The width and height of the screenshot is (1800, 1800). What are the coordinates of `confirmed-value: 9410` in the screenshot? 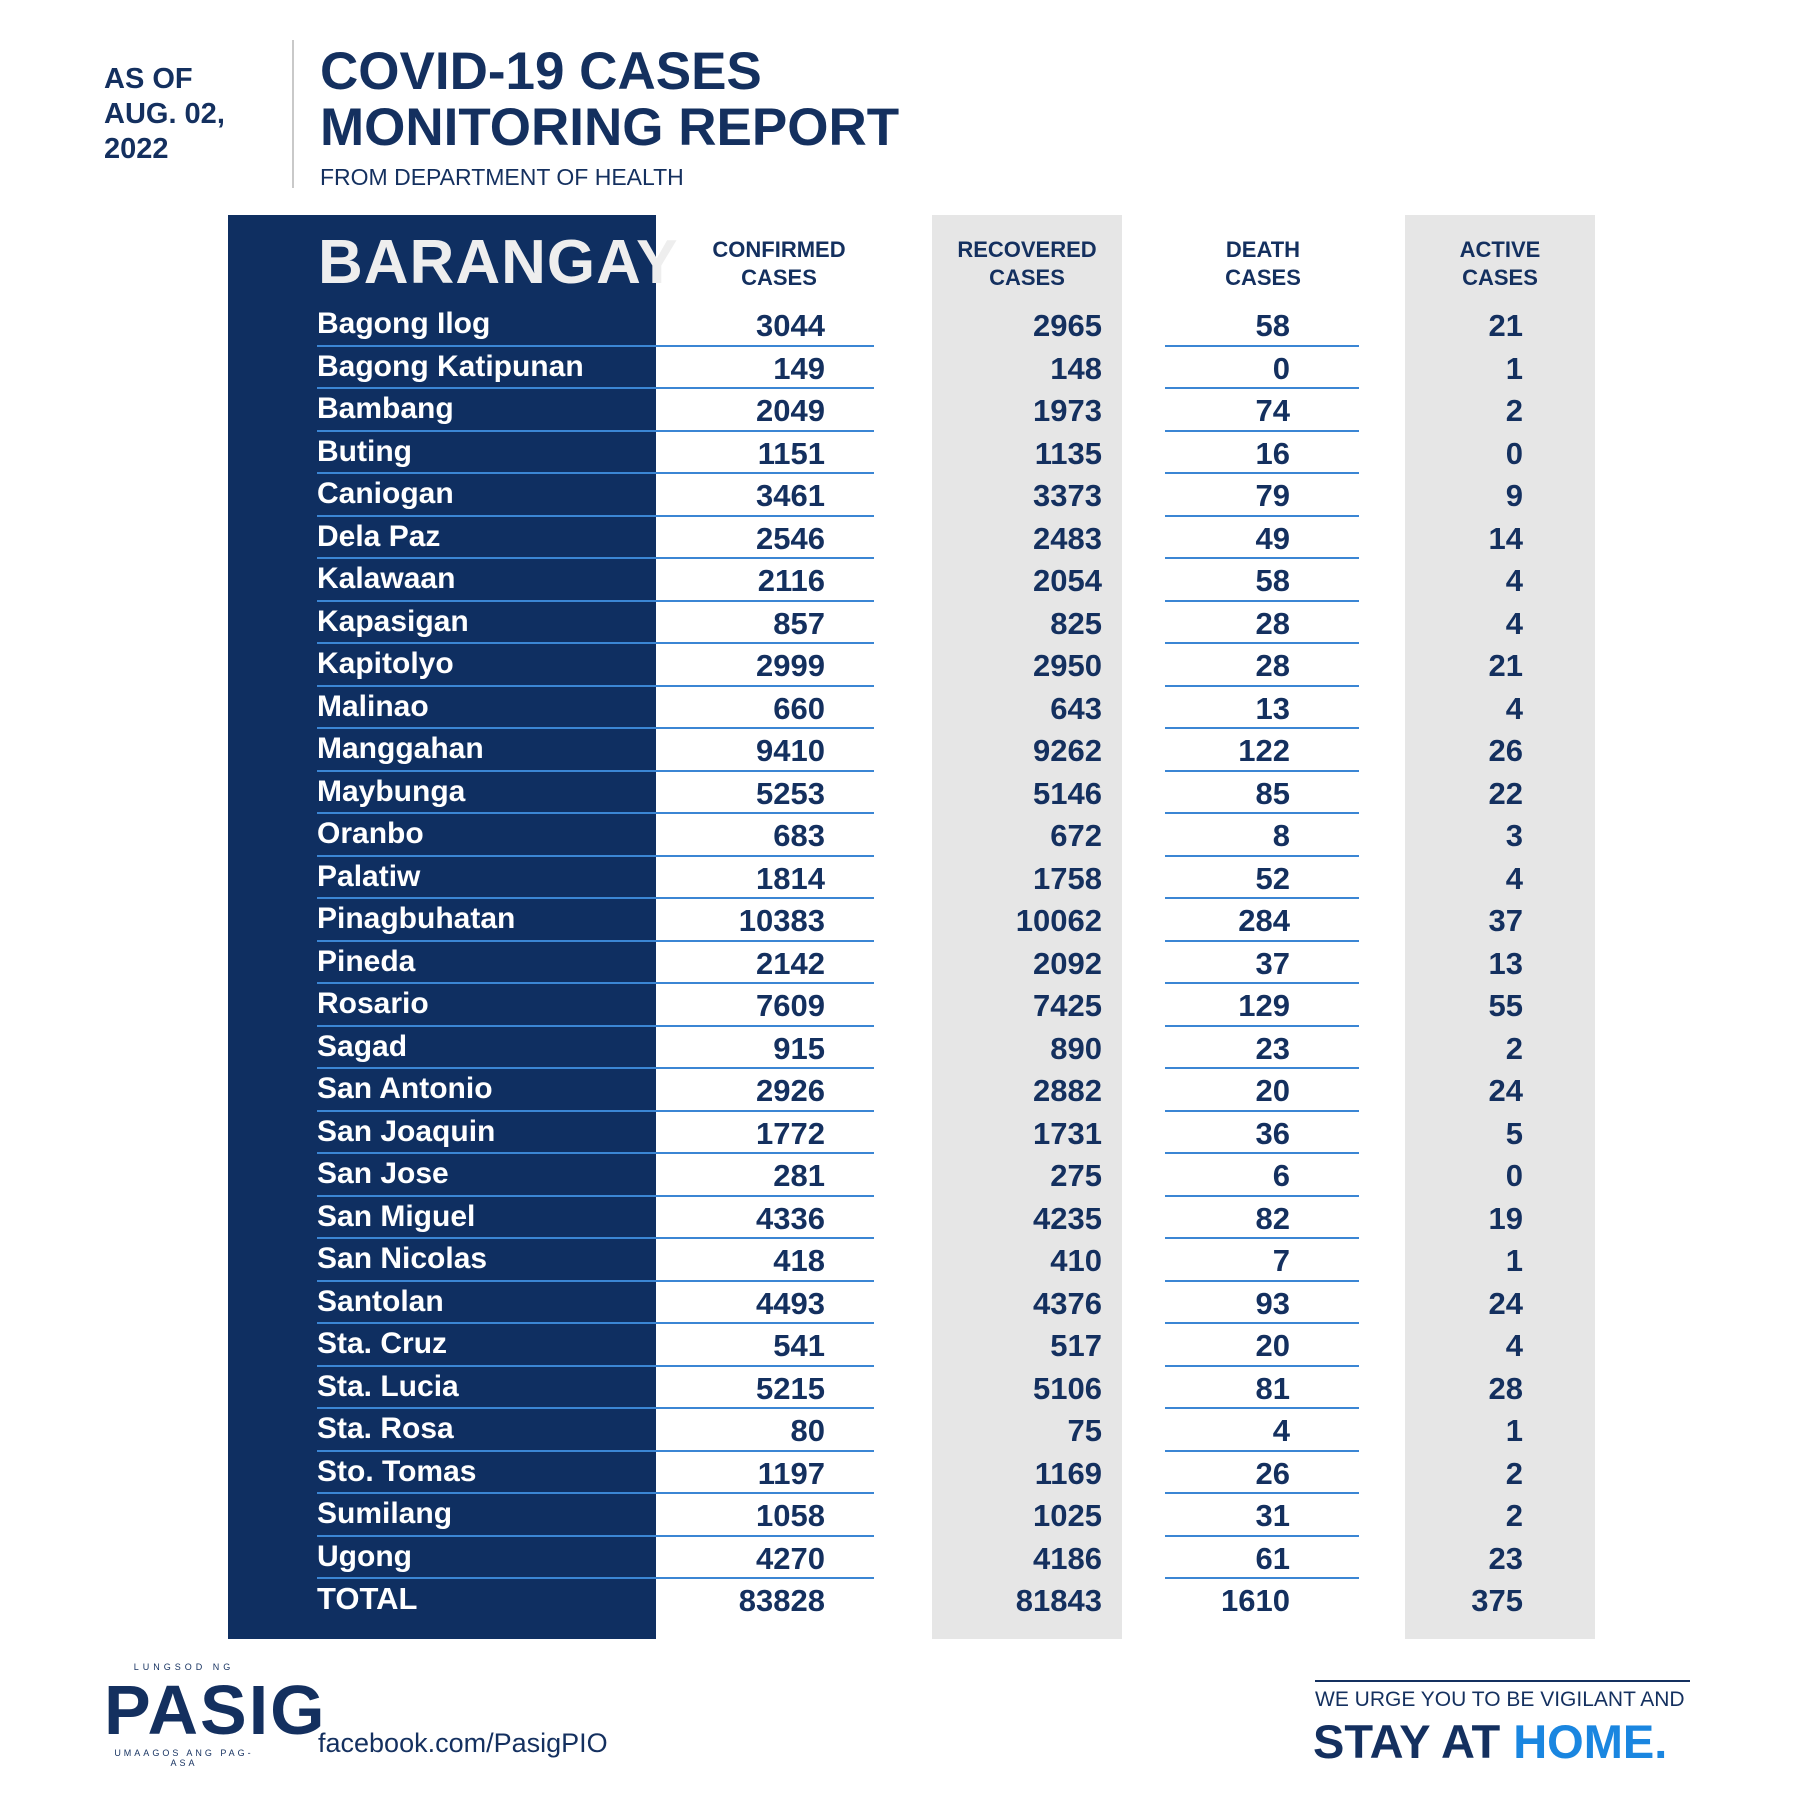 It's located at (790, 750).